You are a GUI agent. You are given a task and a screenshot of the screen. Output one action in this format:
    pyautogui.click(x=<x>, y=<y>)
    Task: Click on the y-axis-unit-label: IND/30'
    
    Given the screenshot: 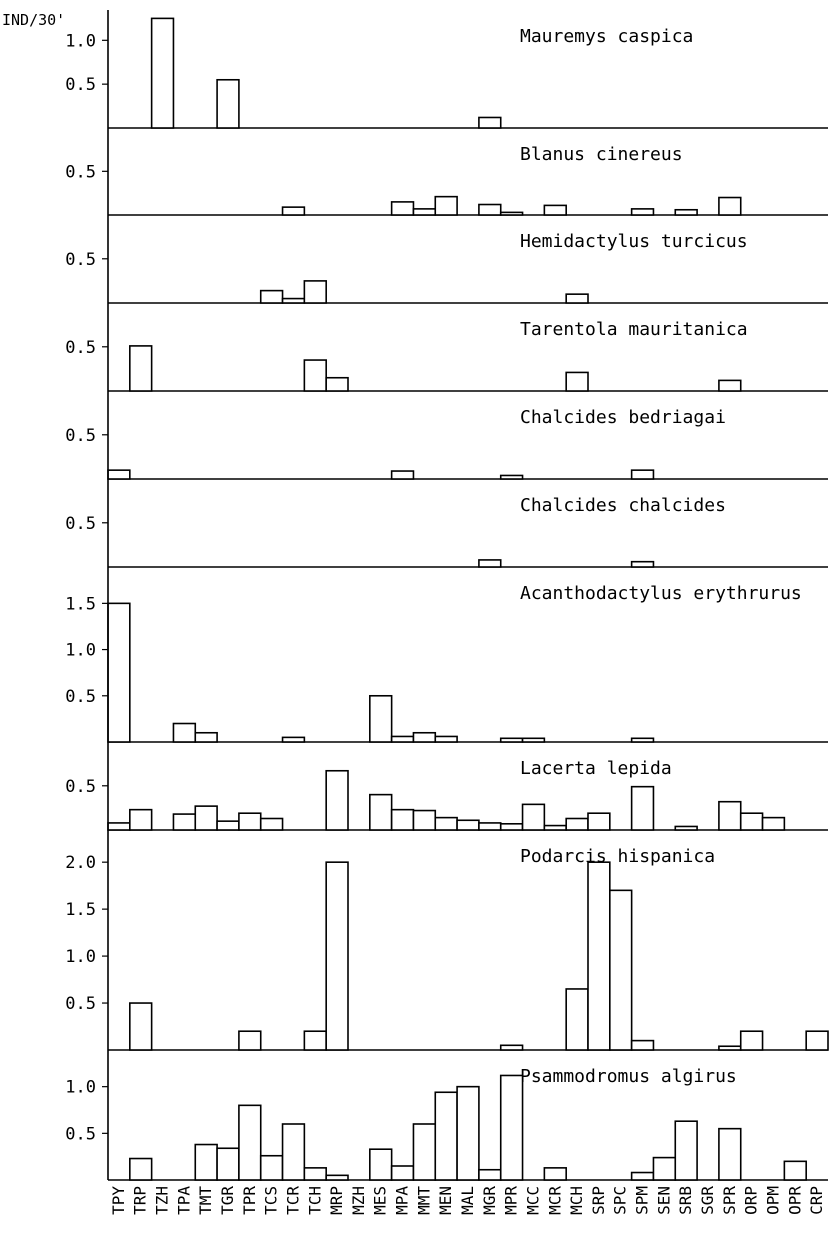 What is the action you would take?
    pyautogui.click(x=33, y=20)
    